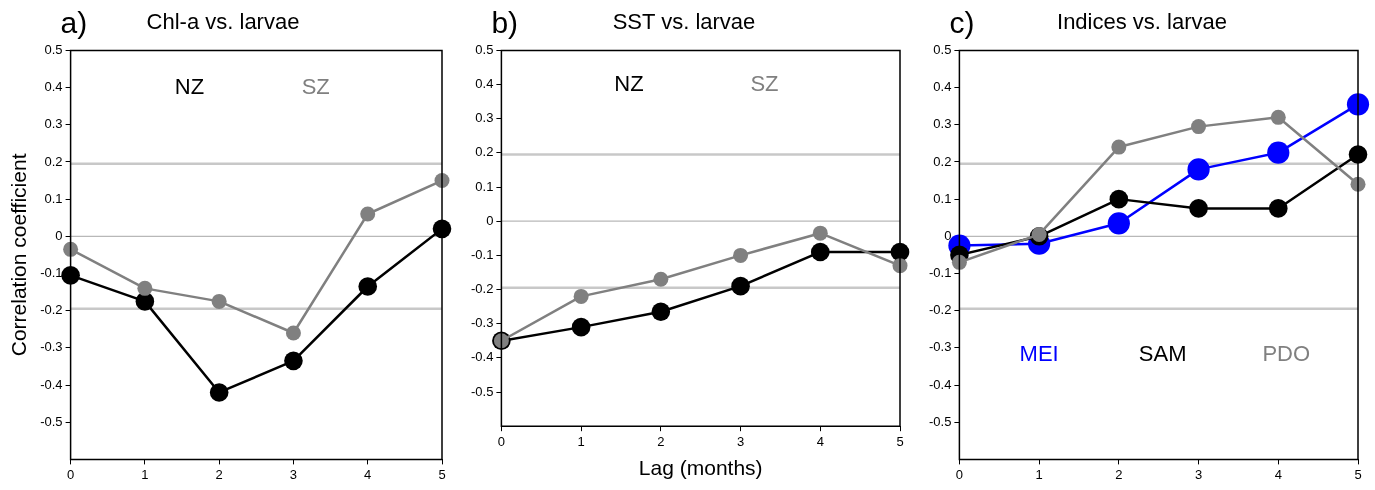 The width and height of the screenshot is (1375, 490). I want to click on text: b), so click(505, 22).